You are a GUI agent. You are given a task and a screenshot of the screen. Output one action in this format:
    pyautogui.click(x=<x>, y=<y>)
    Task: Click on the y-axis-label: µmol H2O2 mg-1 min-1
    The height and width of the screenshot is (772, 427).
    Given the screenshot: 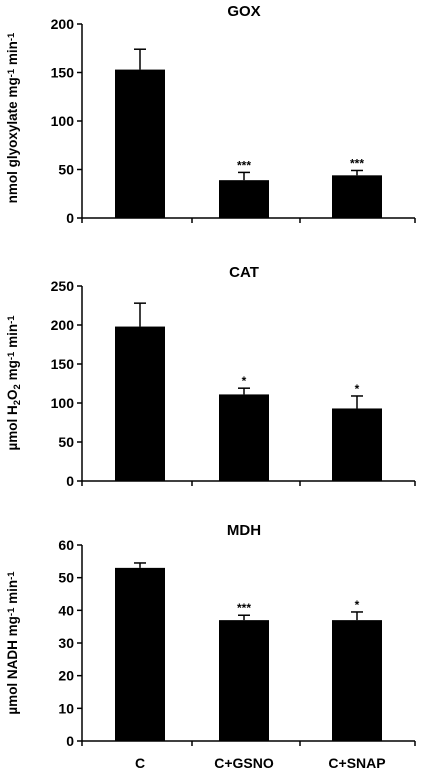 What is the action you would take?
    pyautogui.click(x=14, y=383)
    